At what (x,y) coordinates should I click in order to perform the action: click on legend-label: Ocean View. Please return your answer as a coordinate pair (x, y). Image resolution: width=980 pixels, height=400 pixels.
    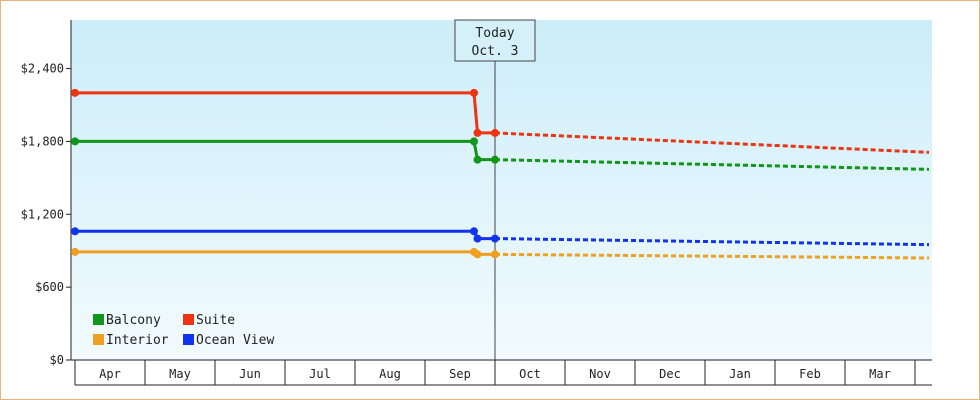
    Looking at the image, I should click on (235, 340).